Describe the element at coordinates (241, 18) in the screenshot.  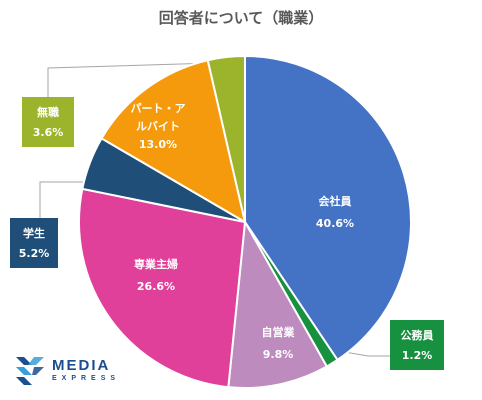
I see `chart-title: 回答者について（職業）` at that location.